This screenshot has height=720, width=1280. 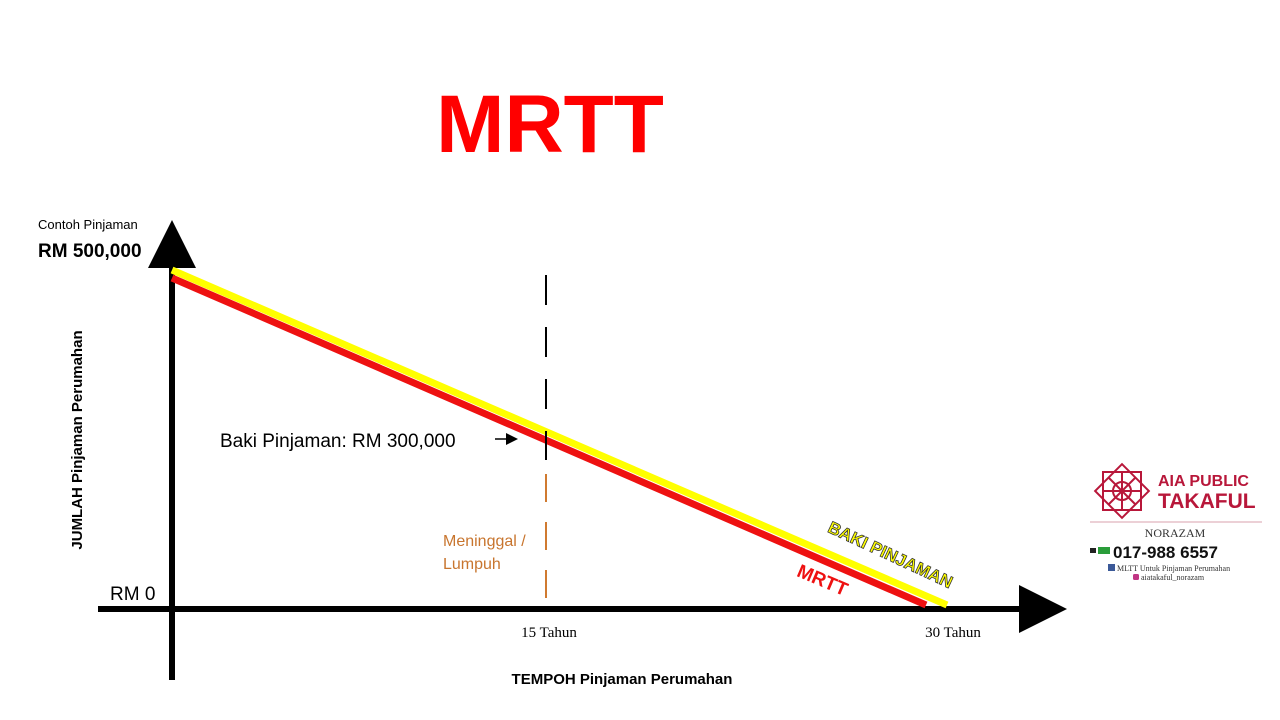 What do you see at coordinates (549, 633) in the screenshot?
I see `x-mid-tick: 15 Tahun` at bounding box center [549, 633].